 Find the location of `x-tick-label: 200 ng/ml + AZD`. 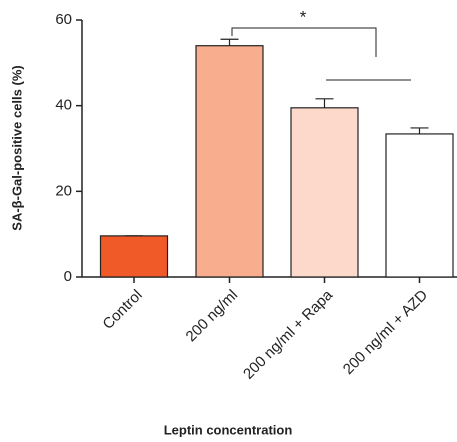

x-tick-label: 200 ng/ml + AZD is located at coordinates (385, 332).